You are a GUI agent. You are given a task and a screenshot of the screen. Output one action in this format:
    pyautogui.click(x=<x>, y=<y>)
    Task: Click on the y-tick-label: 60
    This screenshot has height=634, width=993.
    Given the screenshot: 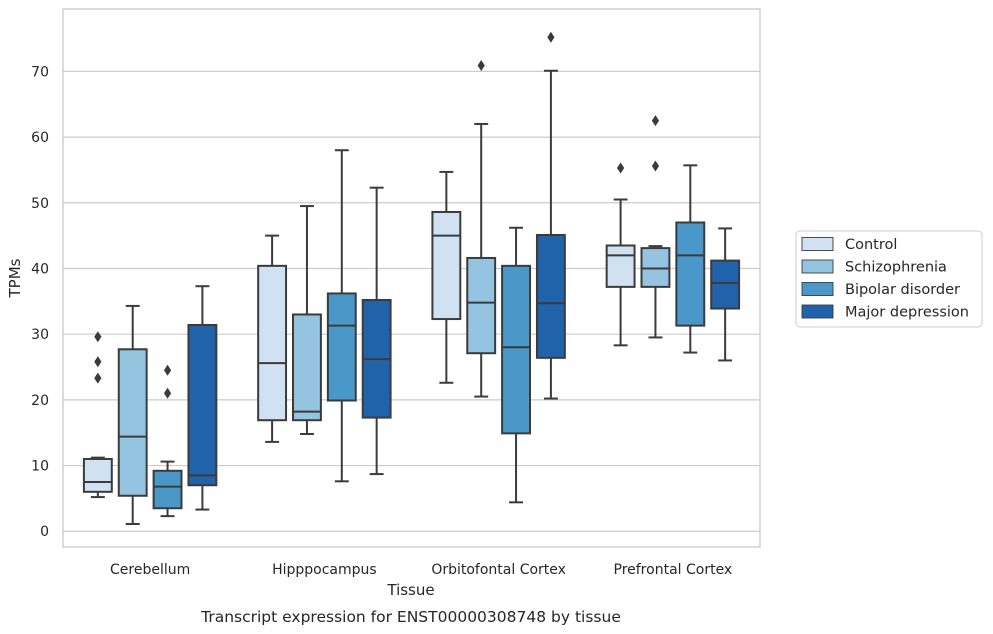 What is the action you would take?
    pyautogui.click(x=40, y=138)
    